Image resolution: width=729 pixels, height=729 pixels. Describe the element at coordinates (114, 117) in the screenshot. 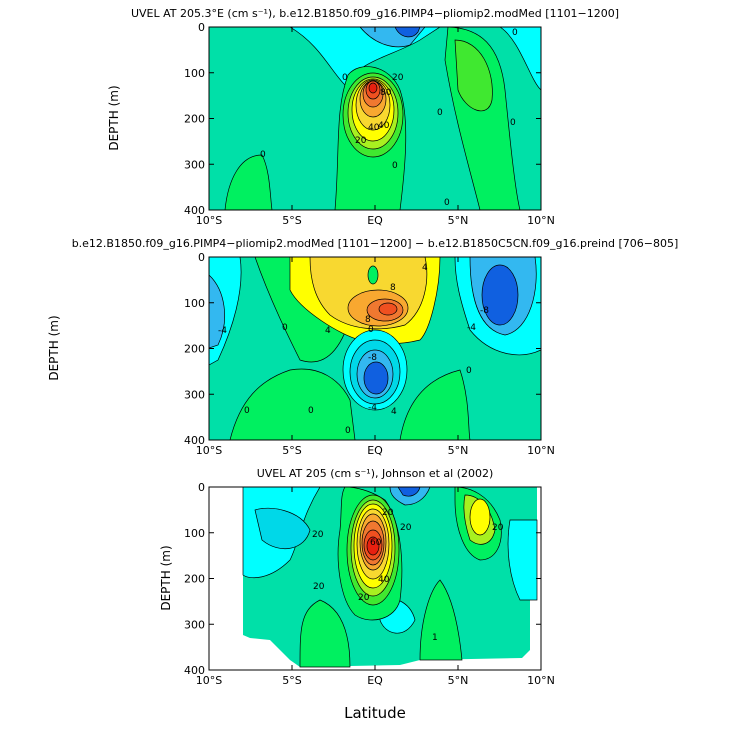

I see `panel-1-ylabel: DEPTH (m)` at that location.